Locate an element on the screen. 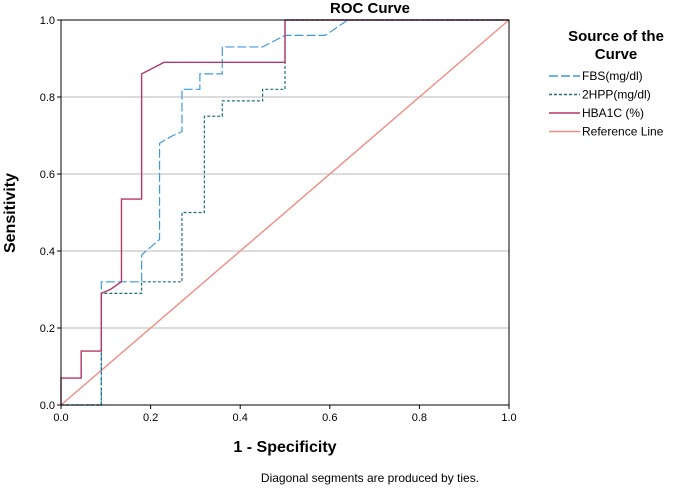 This screenshot has width=685, height=488. legend-label: 2HPP(mg/dl) is located at coordinates (616, 95).